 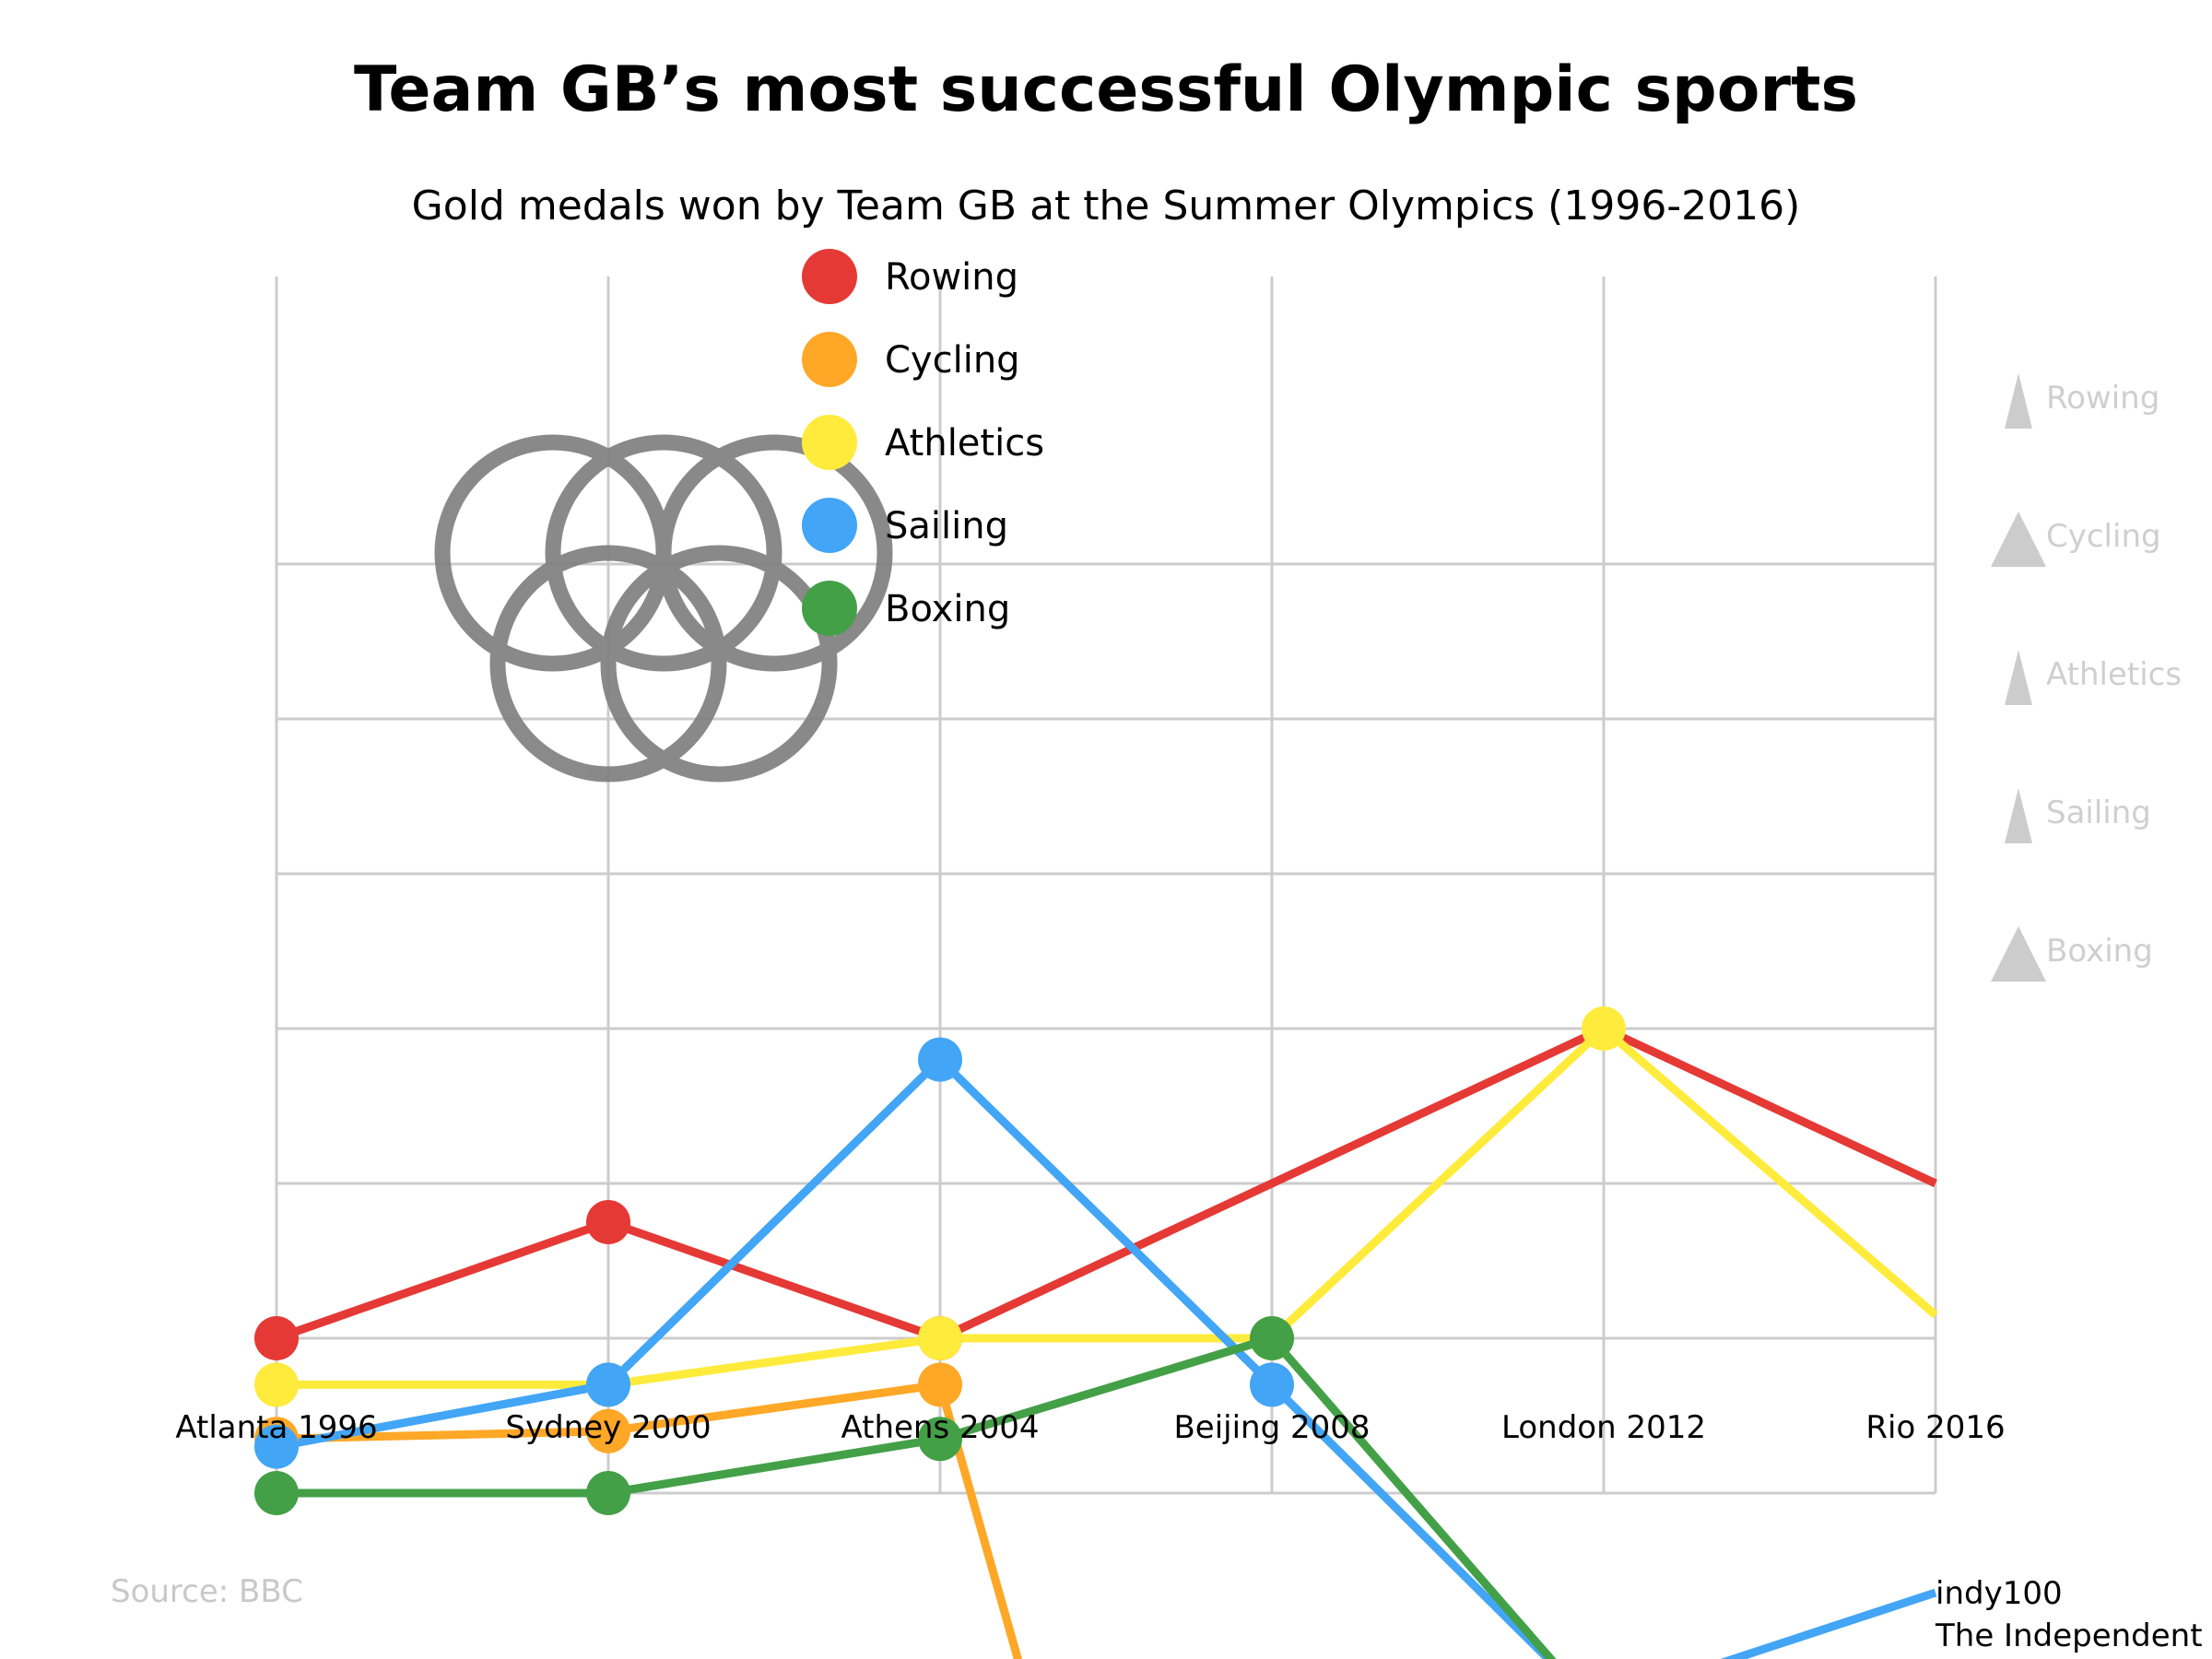 I want to click on legend-swatch-sailing, so click(x=829, y=525).